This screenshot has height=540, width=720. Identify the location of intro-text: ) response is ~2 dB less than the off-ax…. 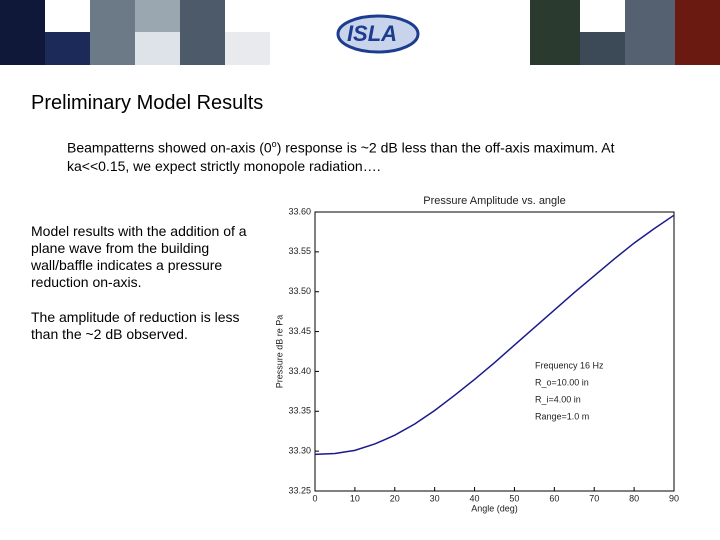
(341, 156).